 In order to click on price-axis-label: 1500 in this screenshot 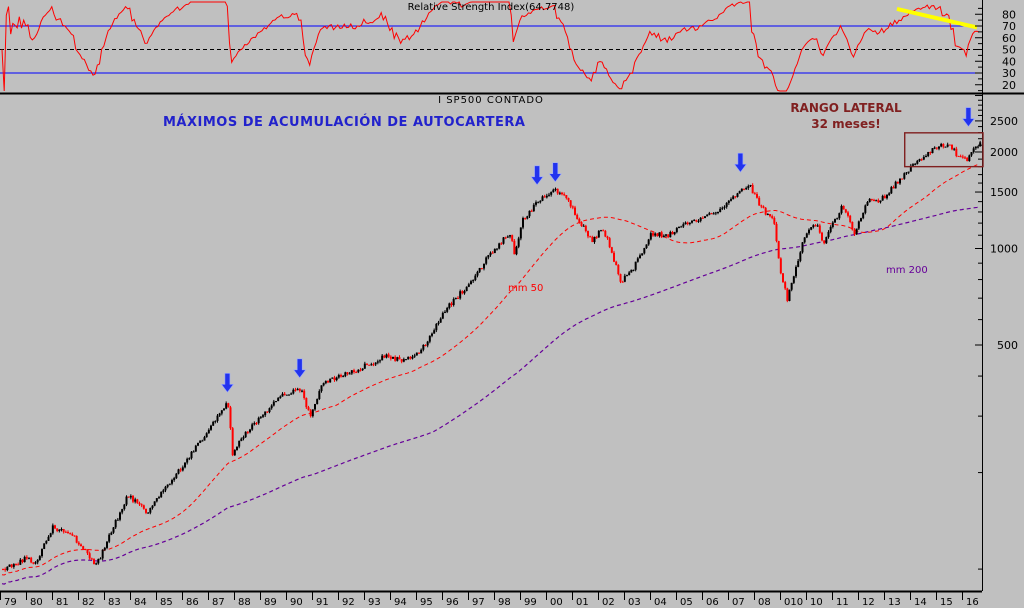, I will do `click(1004, 192)`.